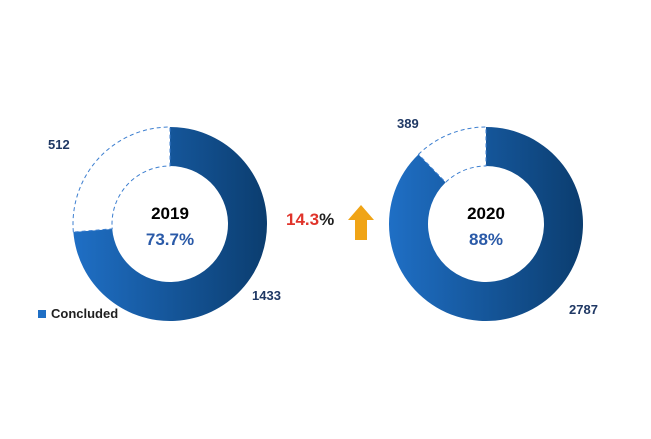 The width and height of the screenshot is (651, 439). Describe the element at coordinates (59, 144) in the screenshot. I see `slice-label-2019-remaining: 512` at that location.